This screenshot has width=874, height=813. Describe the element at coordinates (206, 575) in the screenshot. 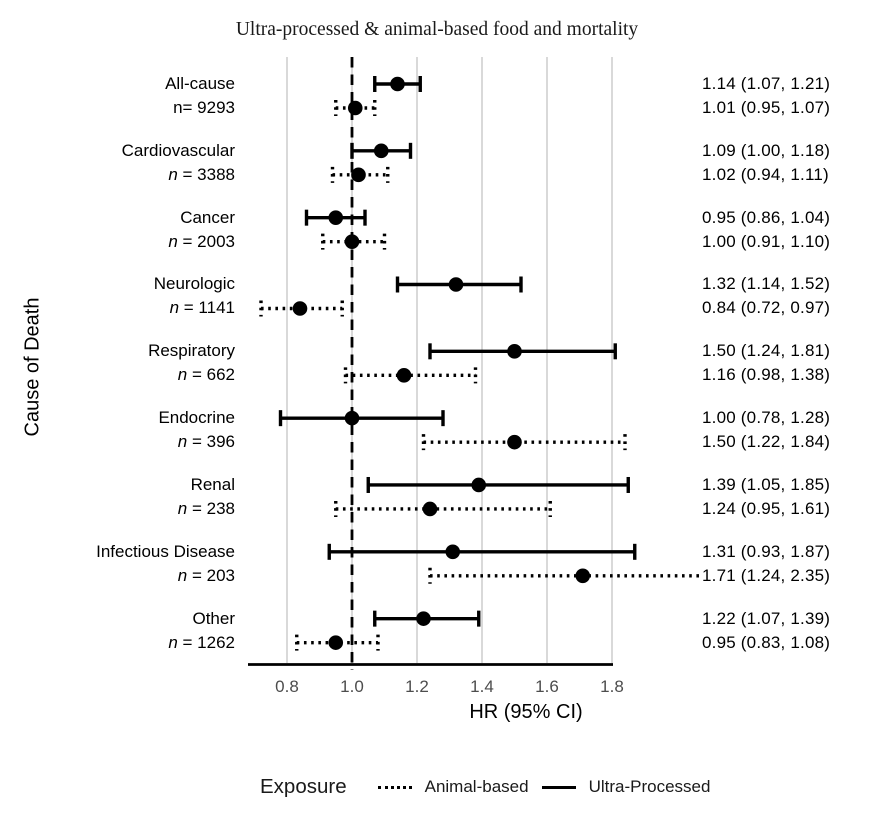

I see `n-label: n = 203` at that location.